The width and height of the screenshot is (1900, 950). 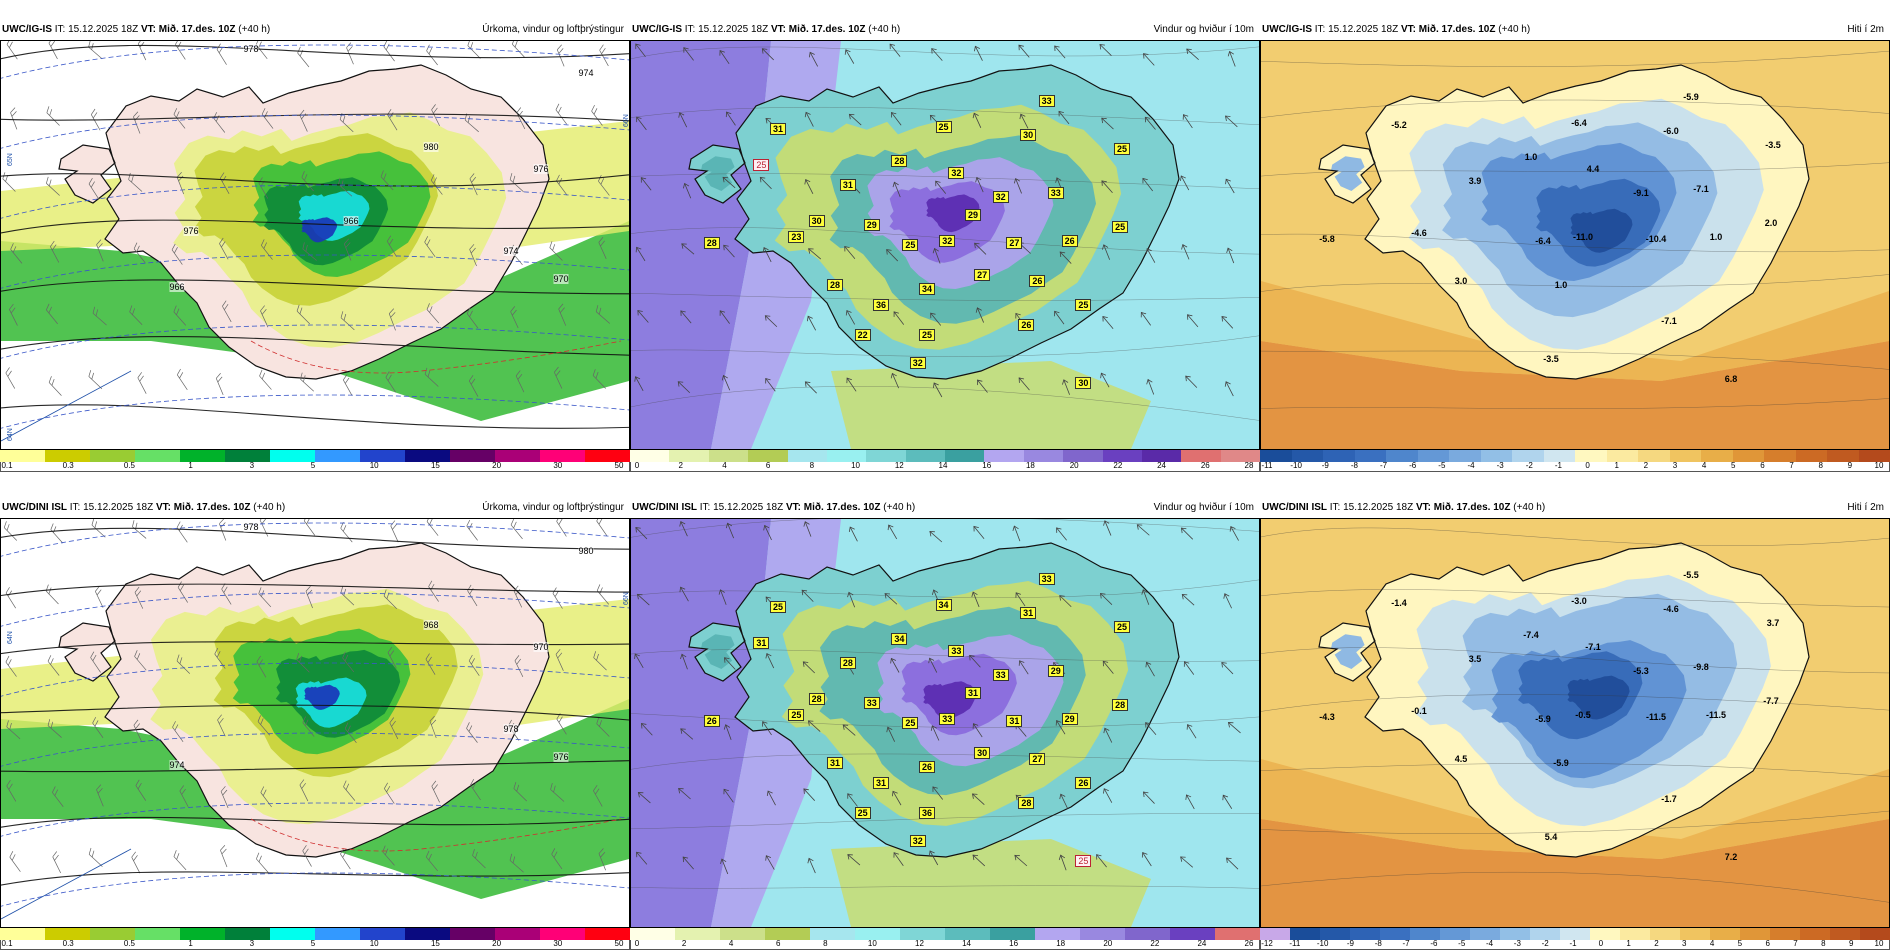 What do you see at coordinates (1356, 29) in the screenshot?
I see `init-time: IT: 15.12.2025 18Z` at bounding box center [1356, 29].